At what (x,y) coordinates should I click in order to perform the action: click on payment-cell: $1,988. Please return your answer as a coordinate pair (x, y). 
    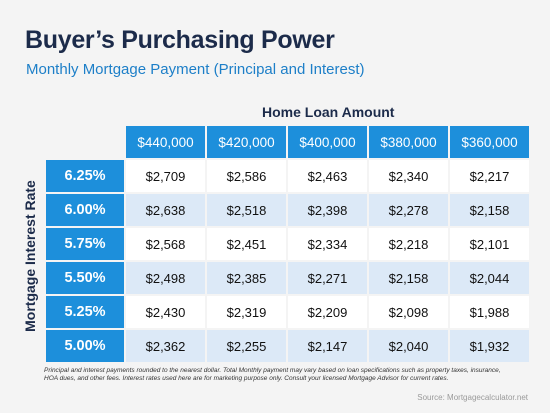
    Looking at the image, I should click on (489, 312).